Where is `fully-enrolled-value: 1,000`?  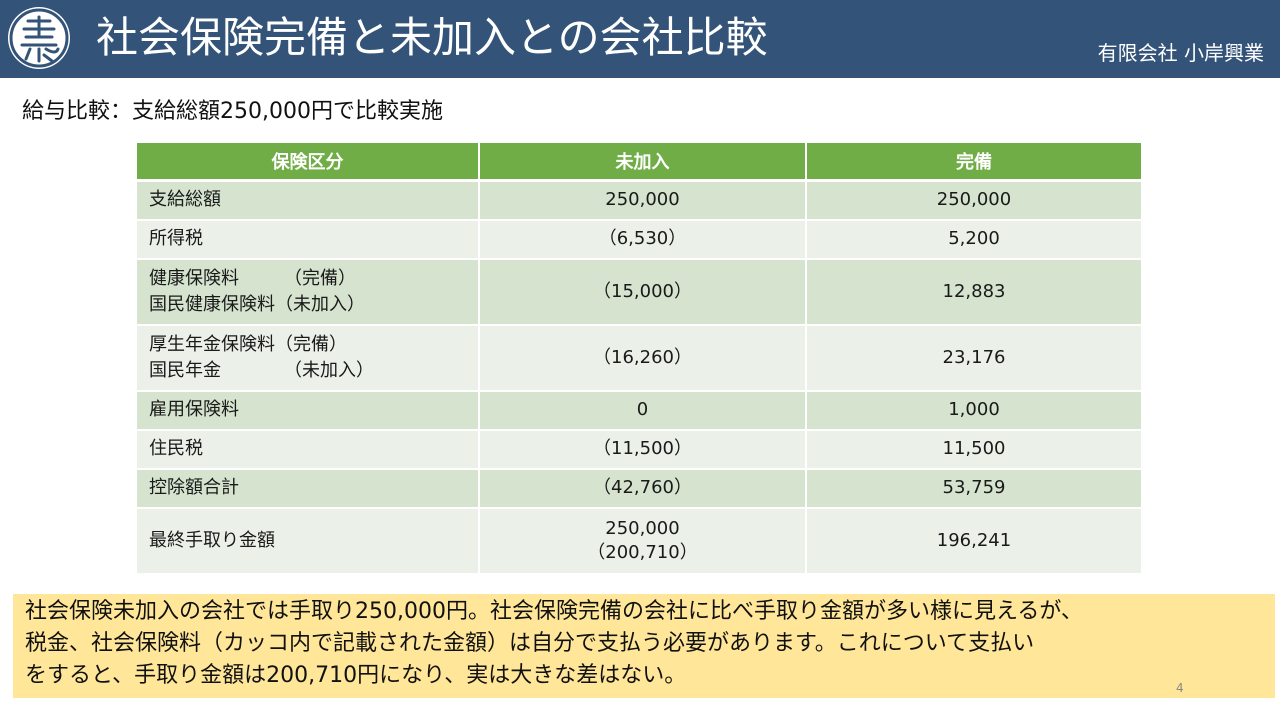 fully-enrolled-value: 1,000 is located at coordinates (973, 410).